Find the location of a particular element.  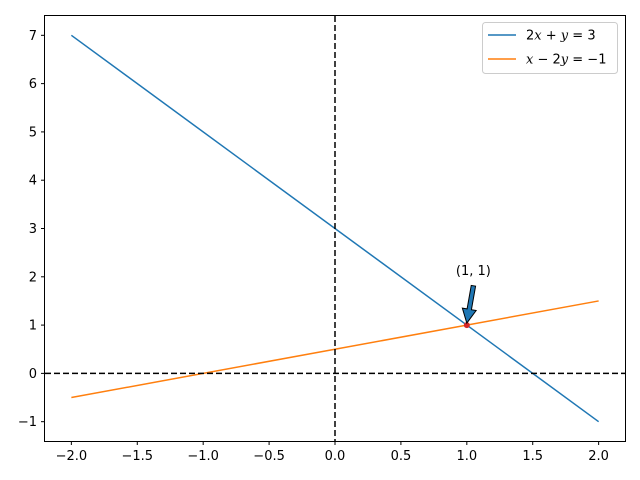

x-tick-label: −1.5 is located at coordinates (137, 456).